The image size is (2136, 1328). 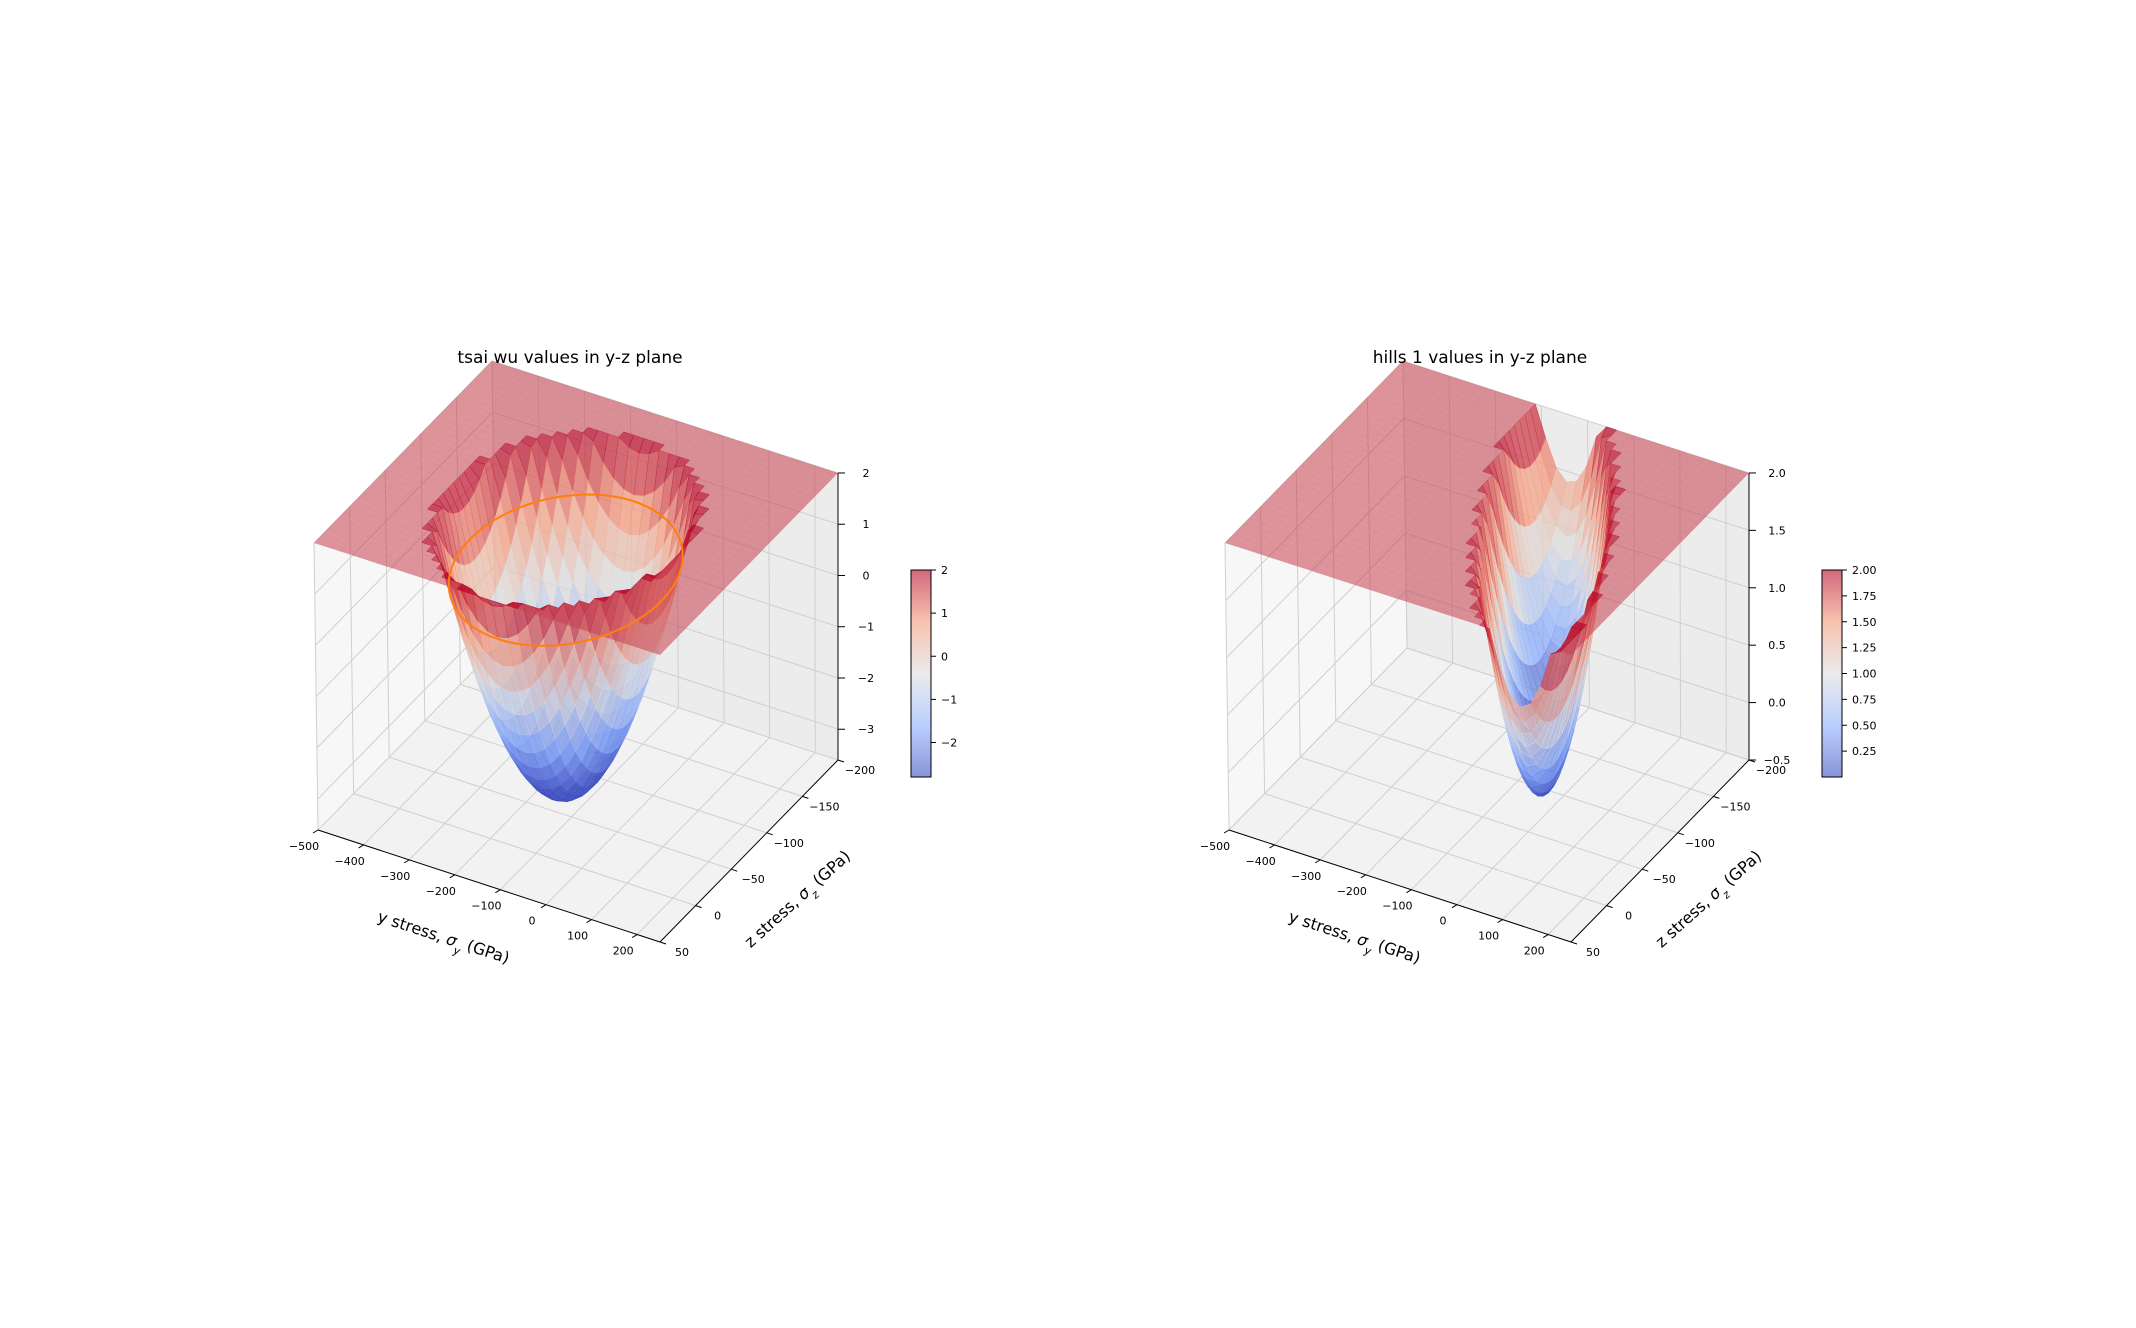 What do you see at coordinates (489, 886) in the screenshot?
I see `x-axis-line` at bounding box center [489, 886].